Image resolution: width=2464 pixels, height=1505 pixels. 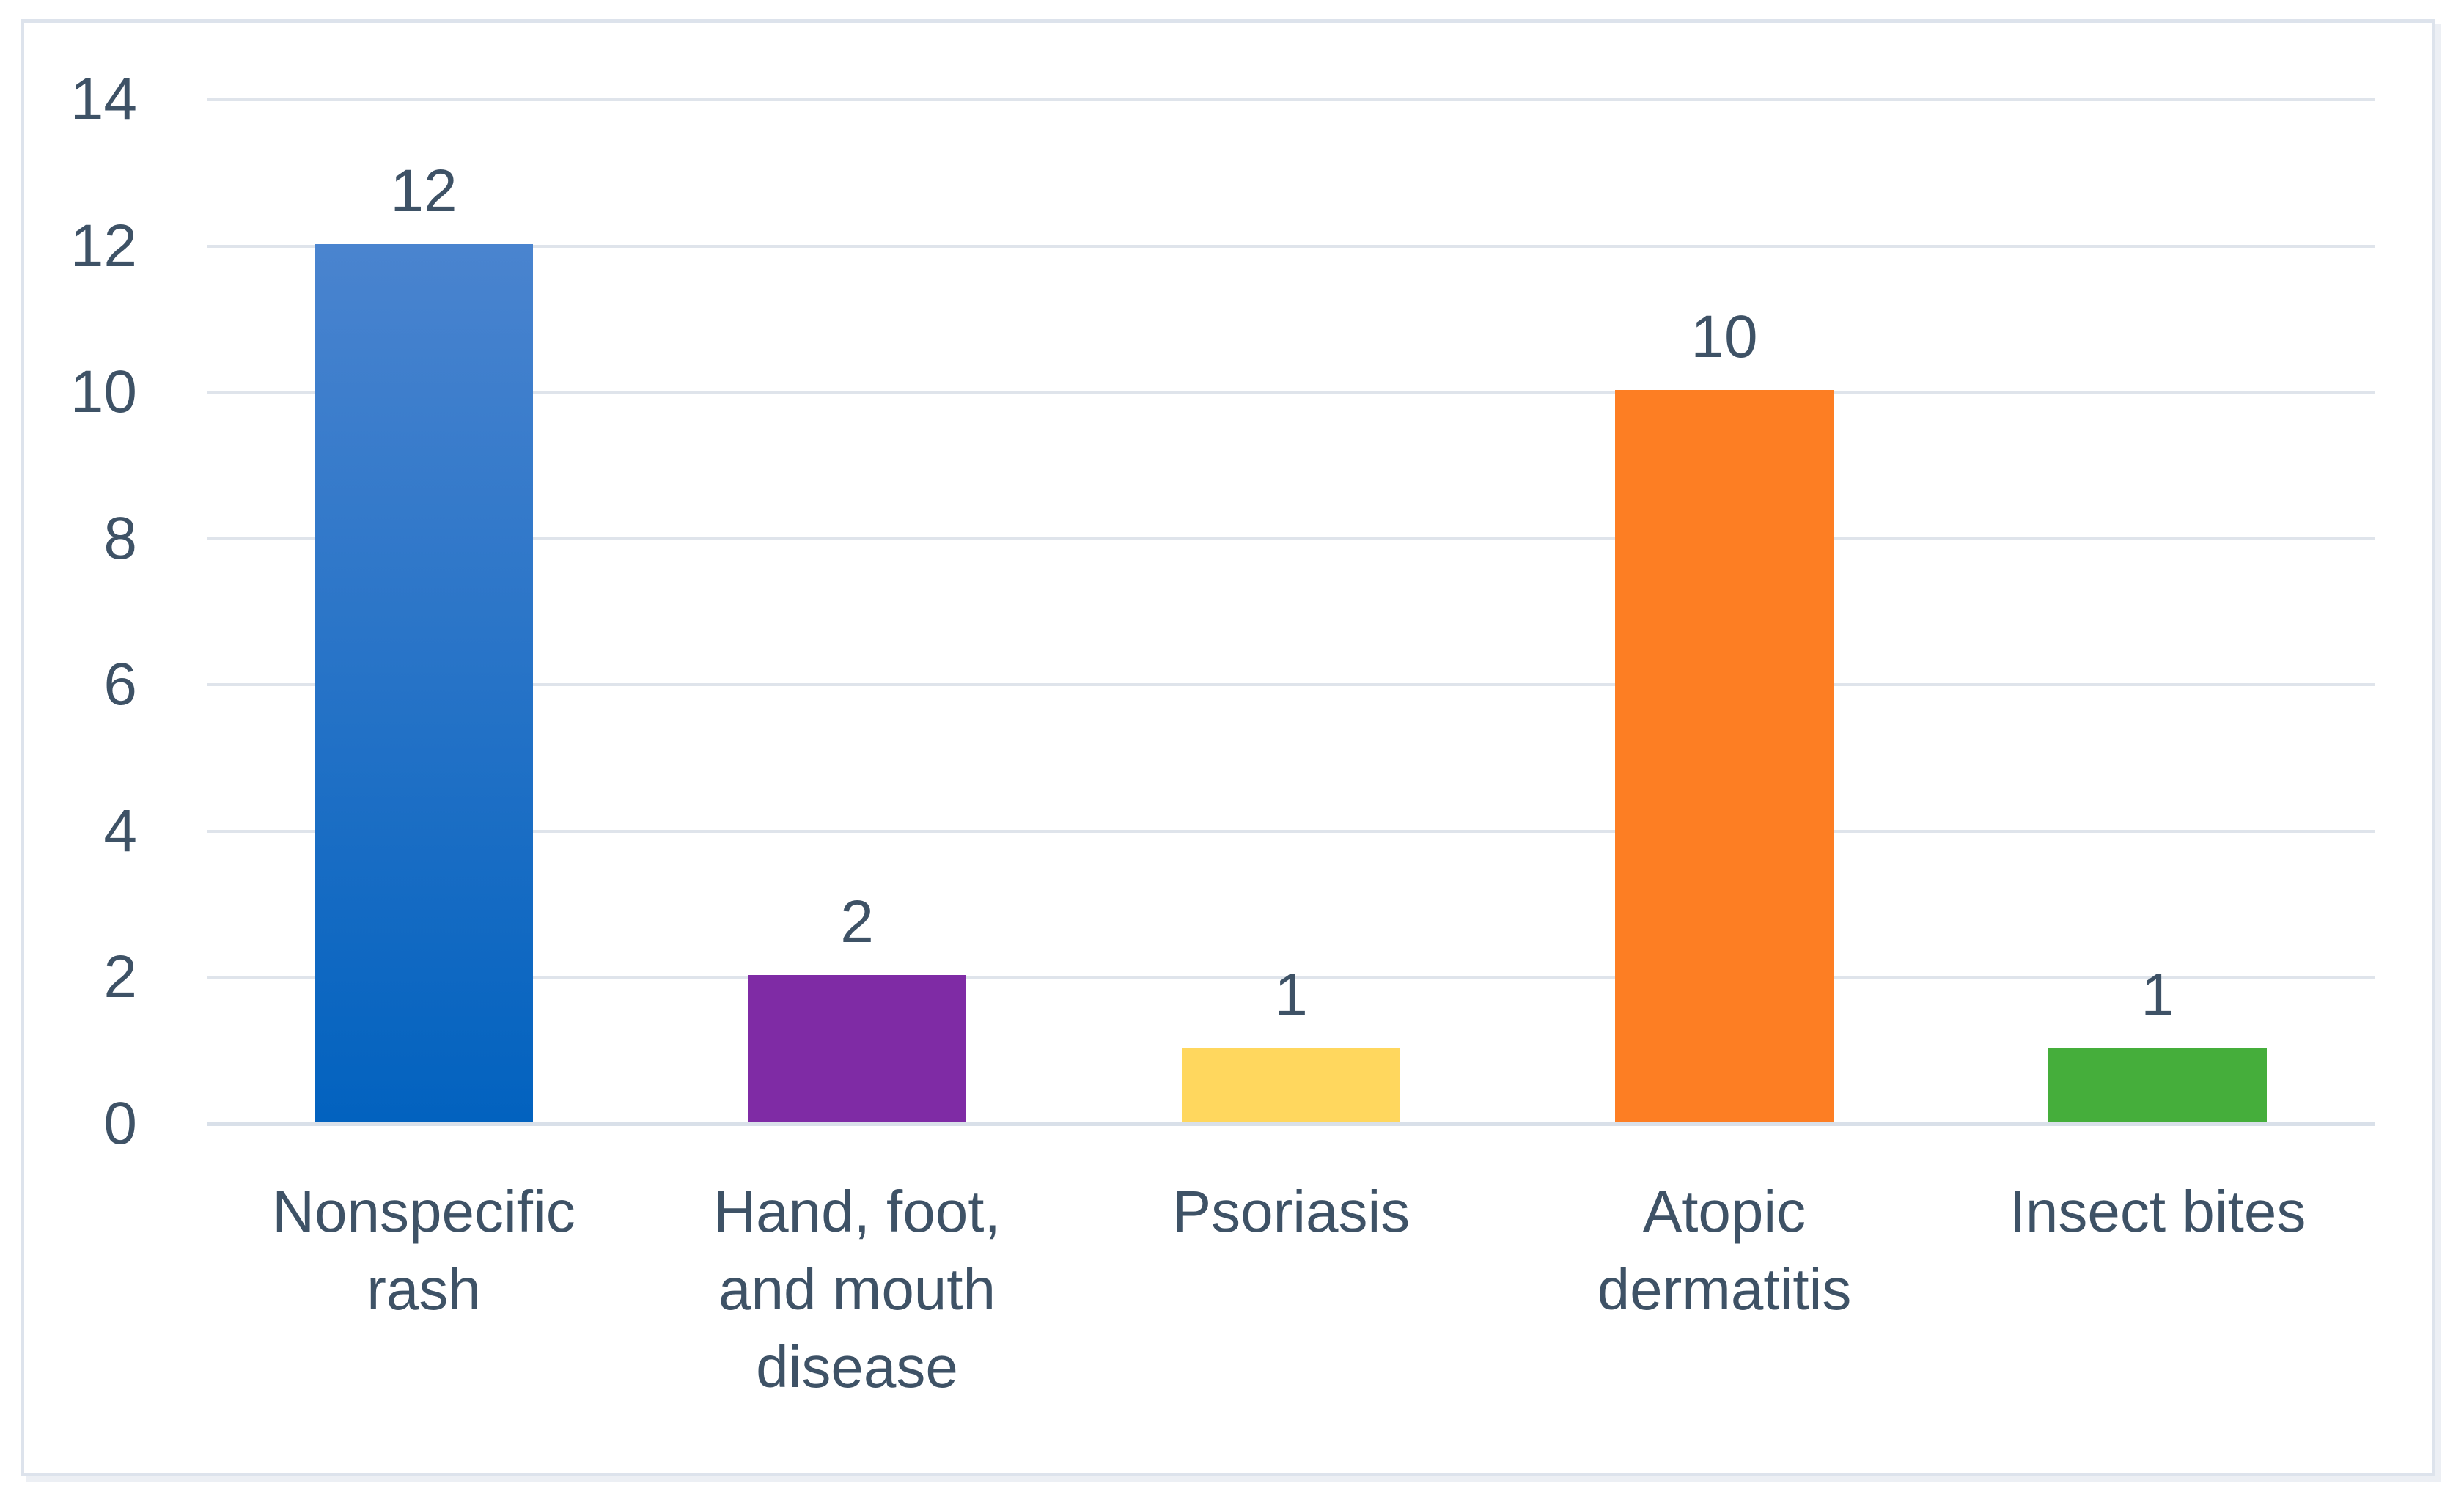 I want to click on category-label-line: disease, so click(x=857, y=1367).